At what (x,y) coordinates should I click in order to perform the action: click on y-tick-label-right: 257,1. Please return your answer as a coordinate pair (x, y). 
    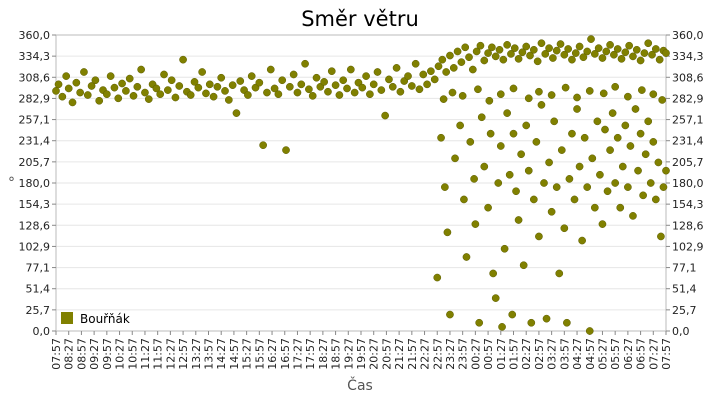
    Looking at the image, I should click on (688, 120).